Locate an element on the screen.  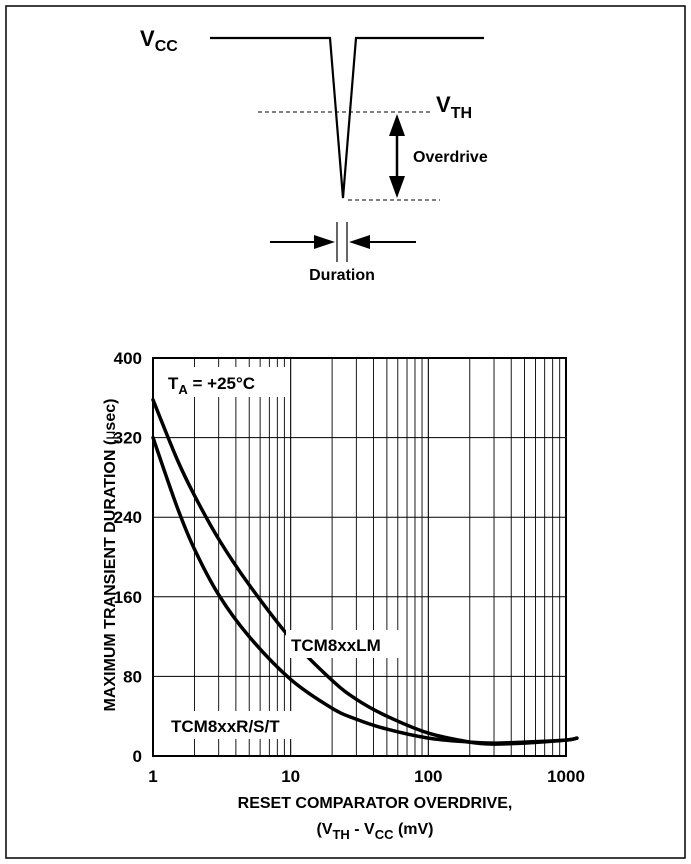
x-tick-label: 100 is located at coordinates (428, 776).